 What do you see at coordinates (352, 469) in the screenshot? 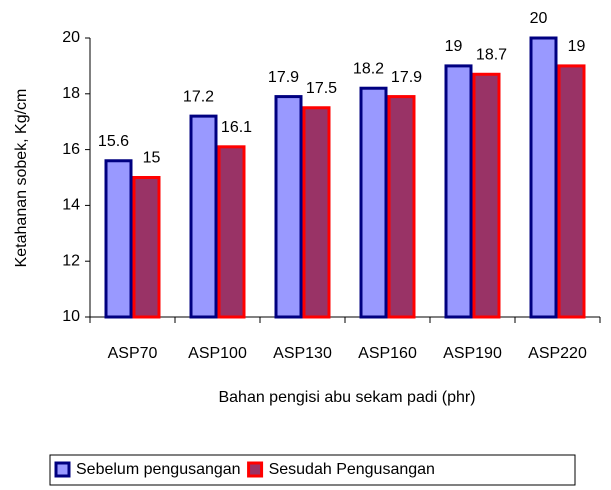
I see `legend-label: Sesudah Pengusangan` at bounding box center [352, 469].